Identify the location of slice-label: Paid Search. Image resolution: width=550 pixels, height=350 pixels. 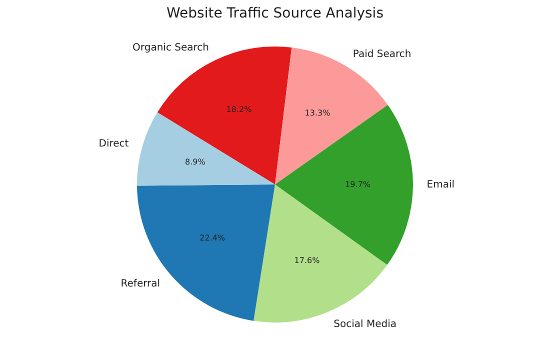
(382, 54).